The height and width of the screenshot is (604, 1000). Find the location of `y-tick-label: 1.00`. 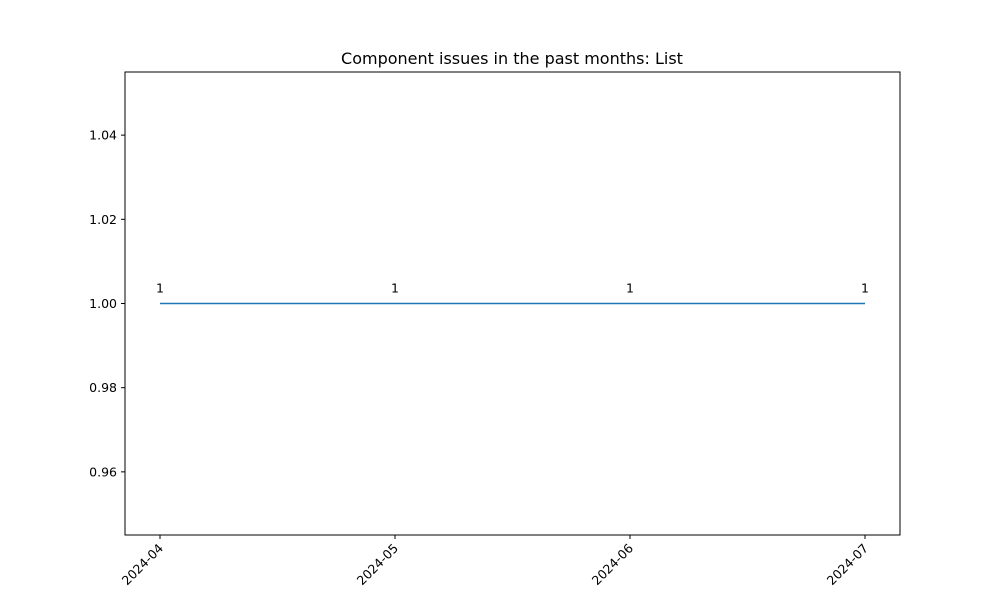

y-tick-label: 1.00 is located at coordinates (103, 303).